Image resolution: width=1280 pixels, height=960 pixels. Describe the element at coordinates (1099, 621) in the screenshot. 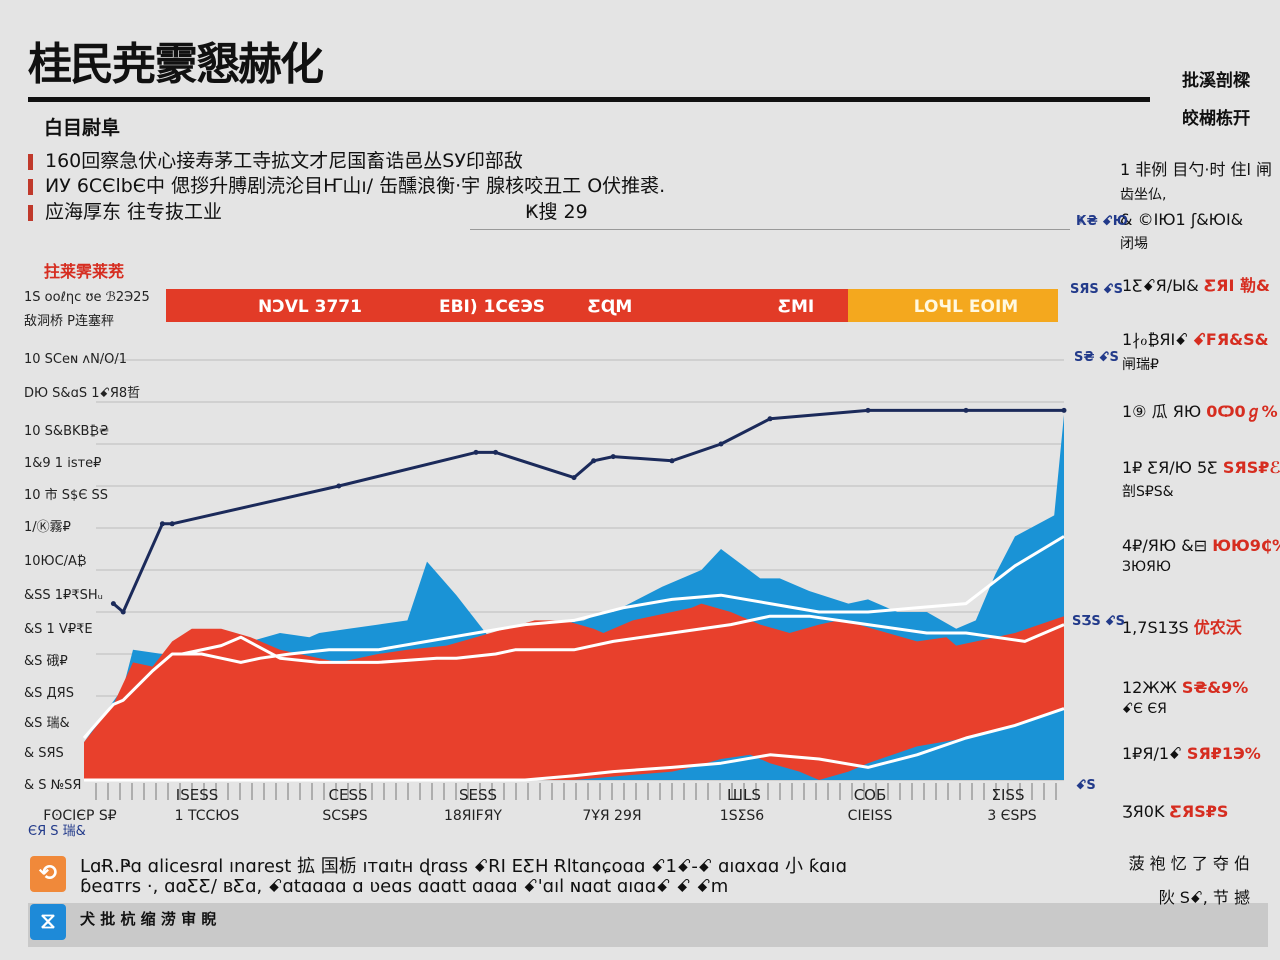

I see `right-tag: ЅӠЅ ꗃЅ` at that location.